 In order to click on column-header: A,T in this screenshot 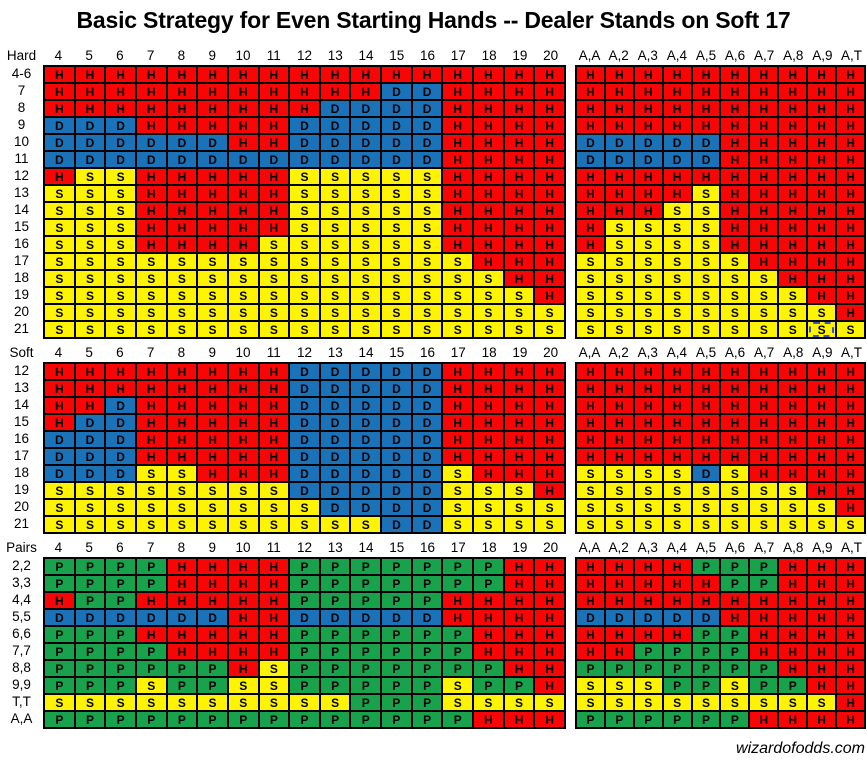, I will do `click(851, 352)`.